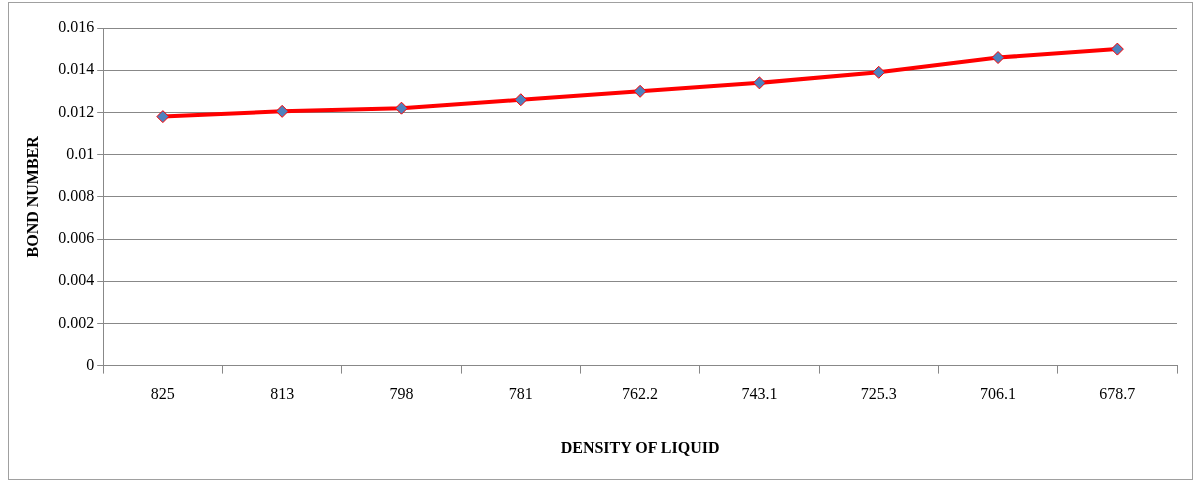 This screenshot has height=482, width=1195. Describe the element at coordinates (76, 195) in the screenshot. I see `y-tick-label: 0.008` at that location.